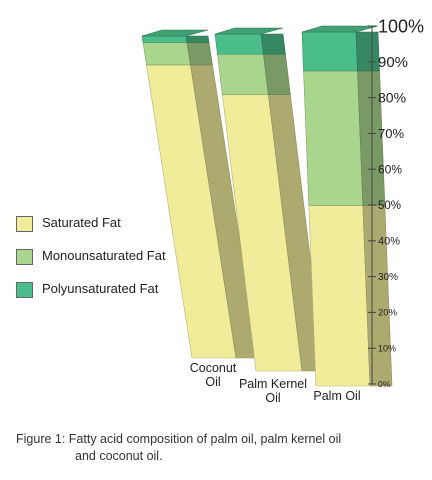 The image size is (432, 480). I want to click on legend-item-monounsaturated: Monounsaturated Fat, so click(111, 259).